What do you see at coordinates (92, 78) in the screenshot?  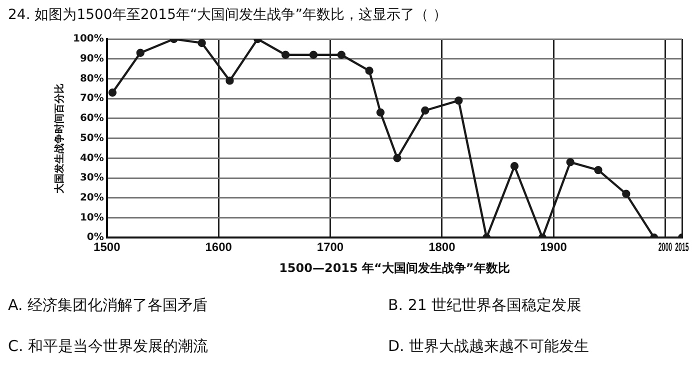 I see `y-tick-label: 80%` at bounding box center [92, 78].